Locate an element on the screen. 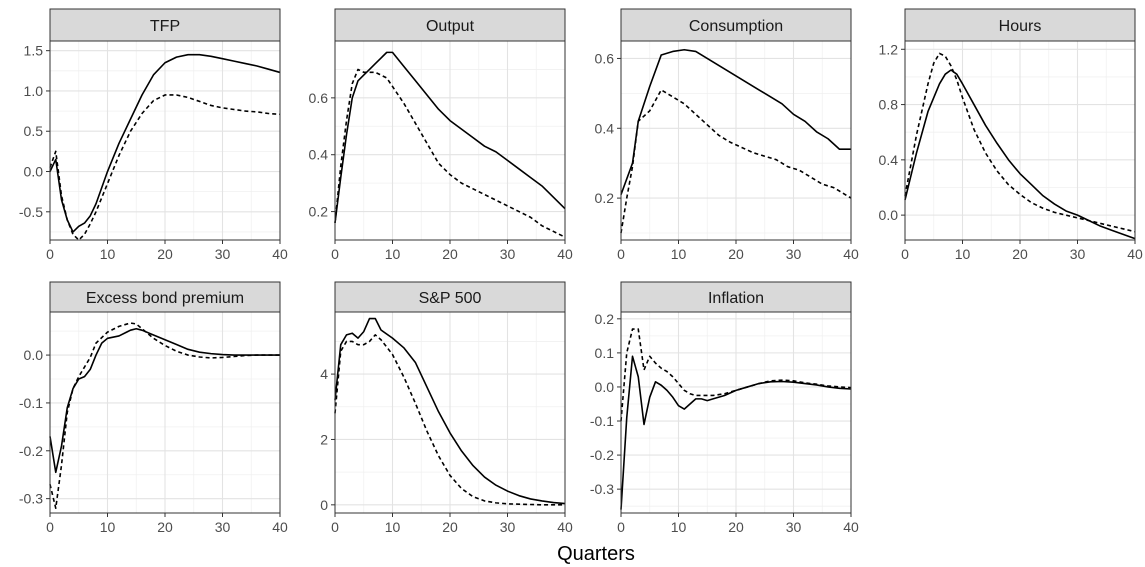 This screenshot has height=567, width=1145. panel-consumption: Consumption 0 10 20 30 40 0.2 0.4 0.6 is located at coordinates (727, 135).